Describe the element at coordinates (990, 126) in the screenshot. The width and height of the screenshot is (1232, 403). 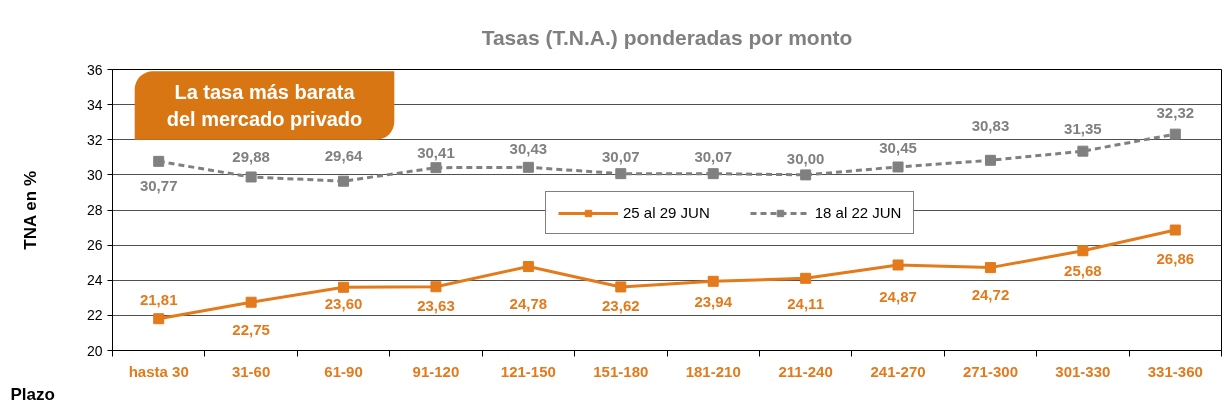
I see `data-label: 30,83` at that location.